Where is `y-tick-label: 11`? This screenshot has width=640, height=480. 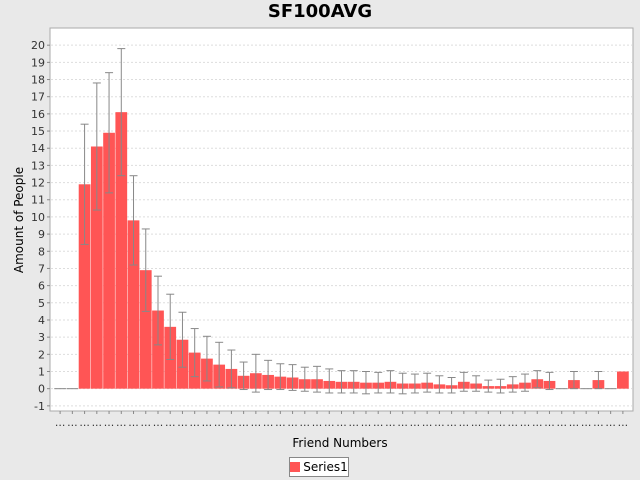
y-tick-label: 11 is located at coordinates (38, 200).